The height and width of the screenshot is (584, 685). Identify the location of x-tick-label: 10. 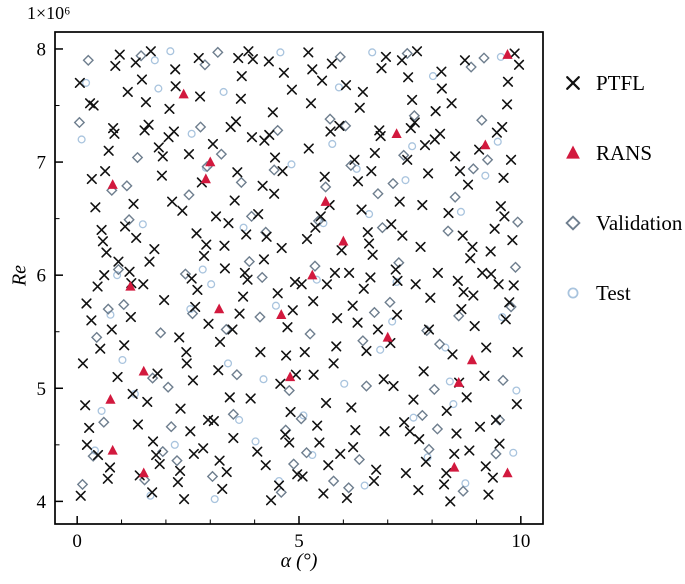
(520, 541).